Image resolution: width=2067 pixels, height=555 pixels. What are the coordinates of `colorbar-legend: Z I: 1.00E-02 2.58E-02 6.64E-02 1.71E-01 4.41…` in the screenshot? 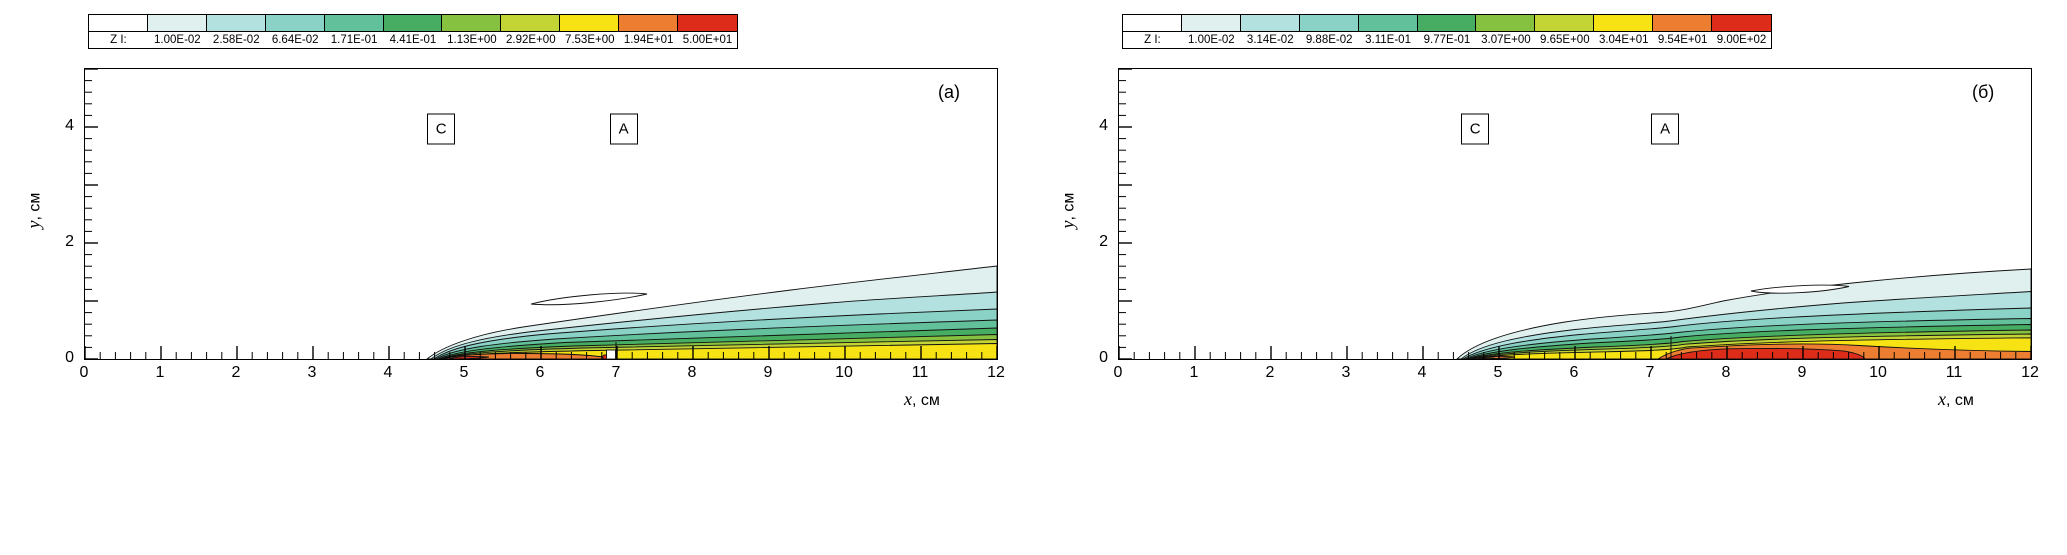 It's located at (413, 31).